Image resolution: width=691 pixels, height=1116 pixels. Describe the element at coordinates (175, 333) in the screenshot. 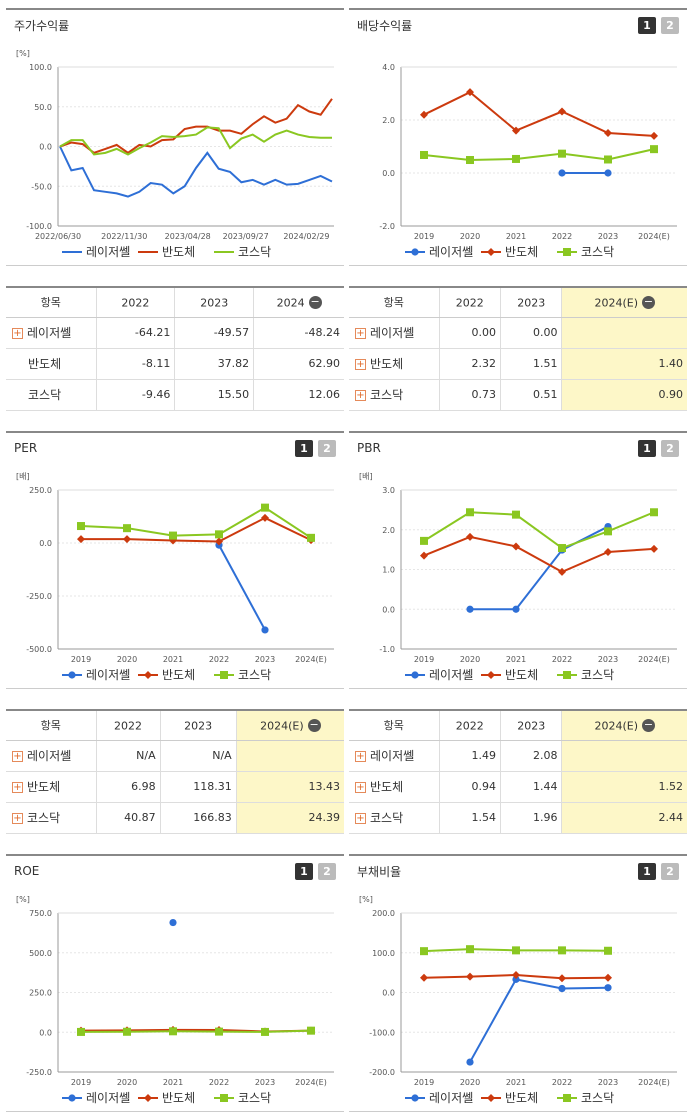

I see `table-row: + 레이저쎌 -64.21 -49.57 -48.24` at that location.